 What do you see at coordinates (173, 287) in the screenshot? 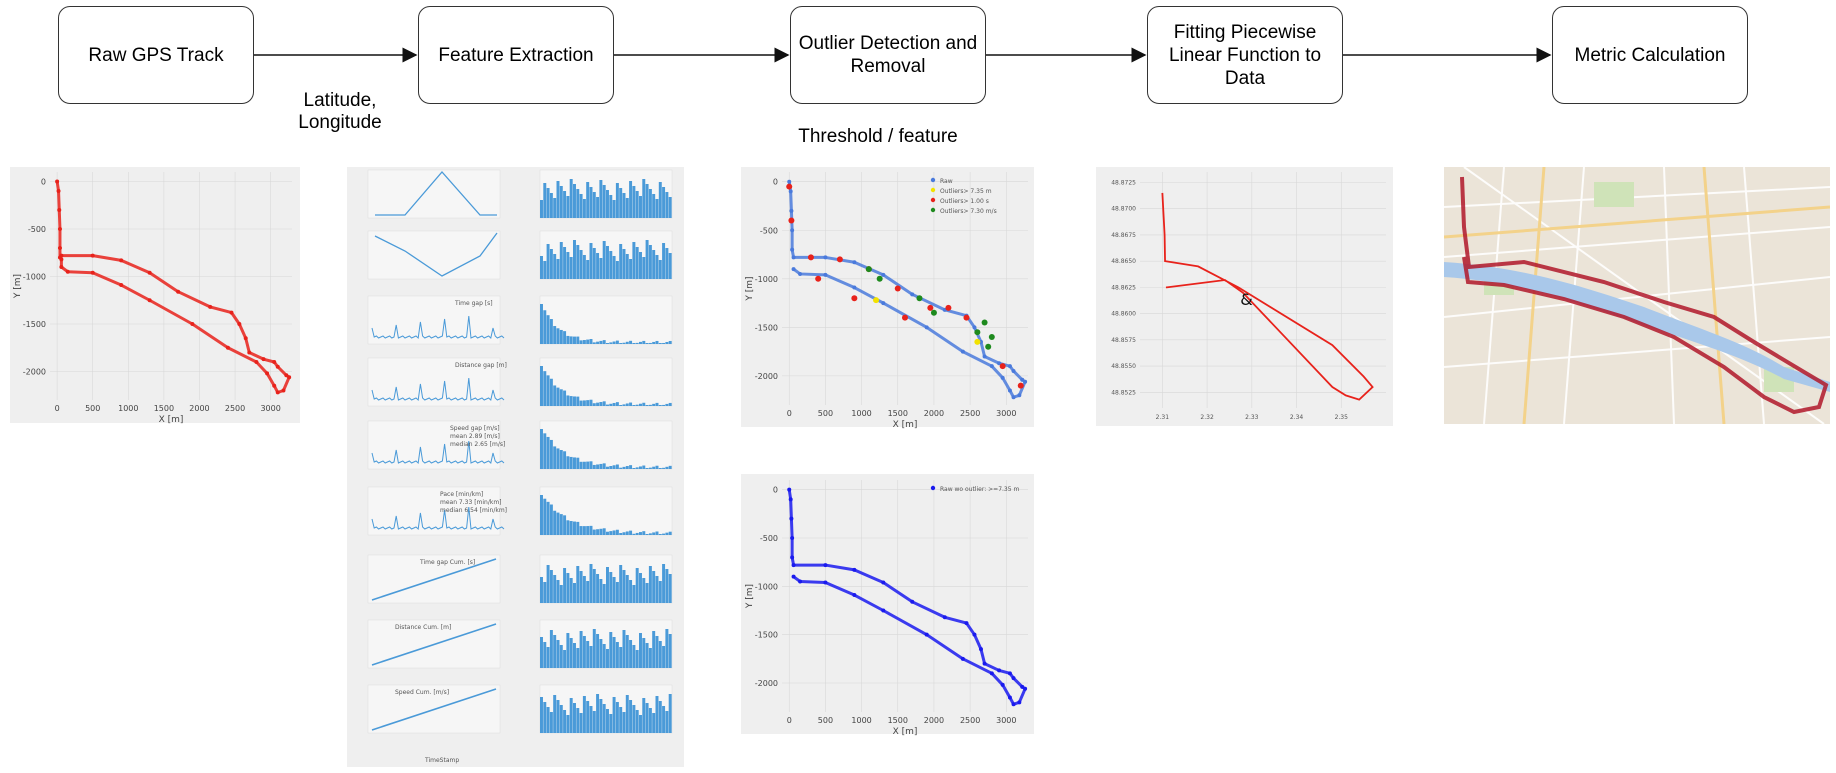
I see `raw-track-track-line` at bounding box center [173, 287].